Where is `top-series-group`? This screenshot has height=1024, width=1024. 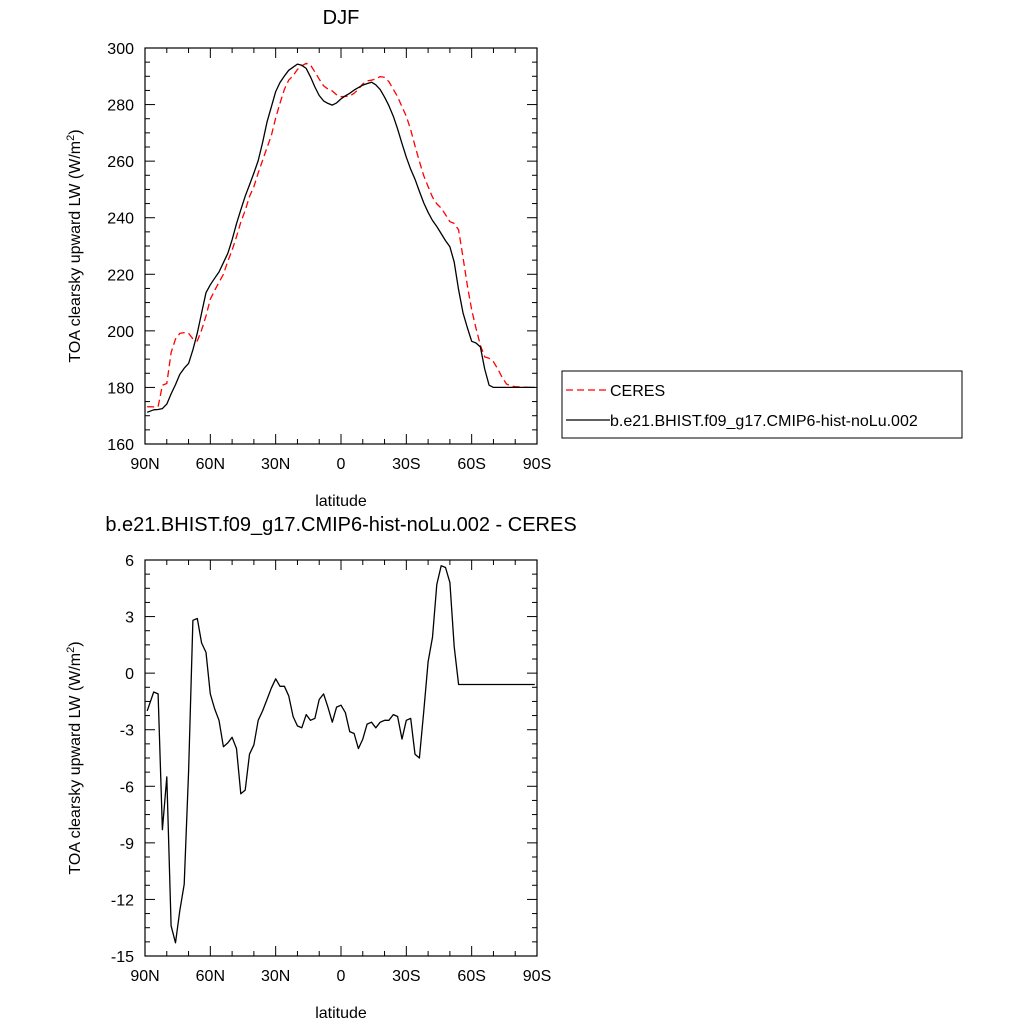 top-series-group is located at coordinates (340, 237).